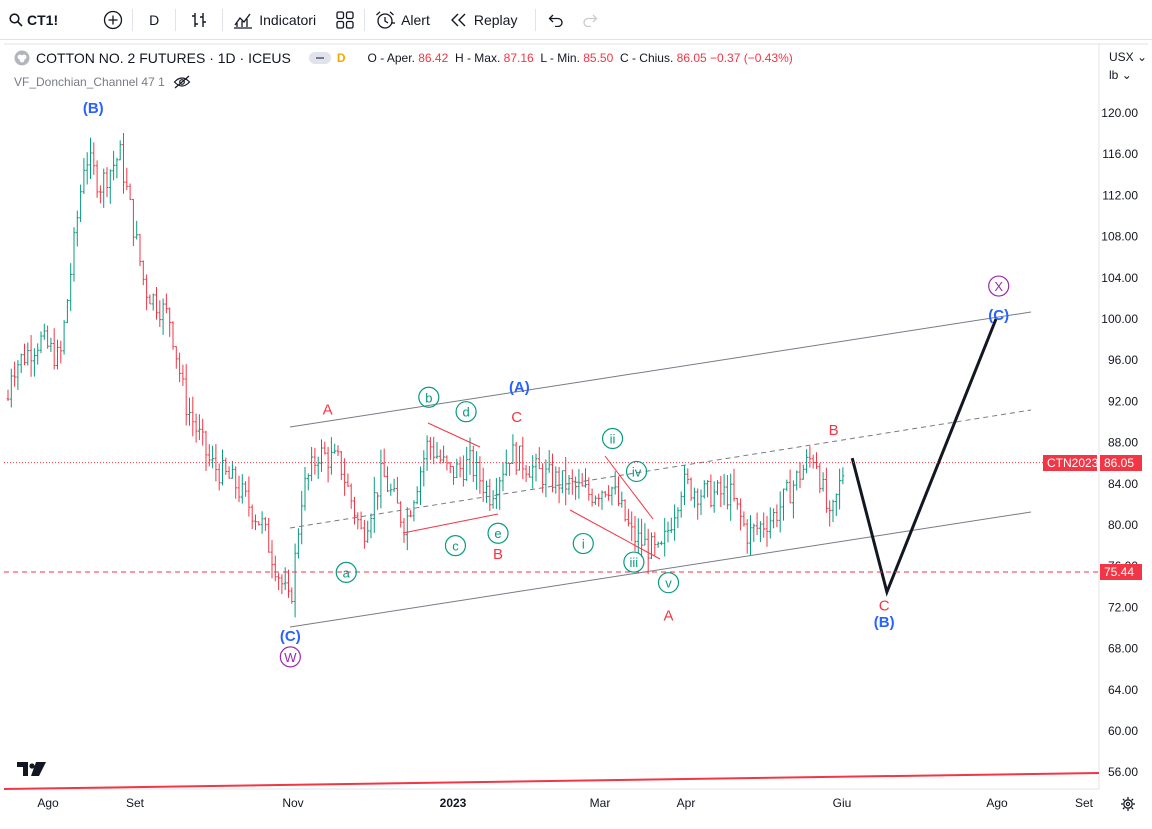  I want to click on wave-text: (A), so click(519, 387).